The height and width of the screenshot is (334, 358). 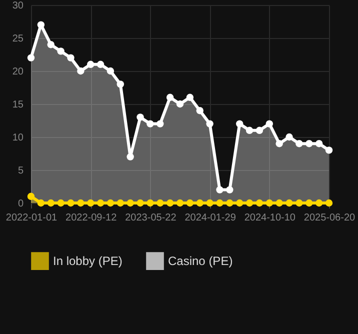 I want to click on y-tick-label: 0, so click(x=21, y=204).